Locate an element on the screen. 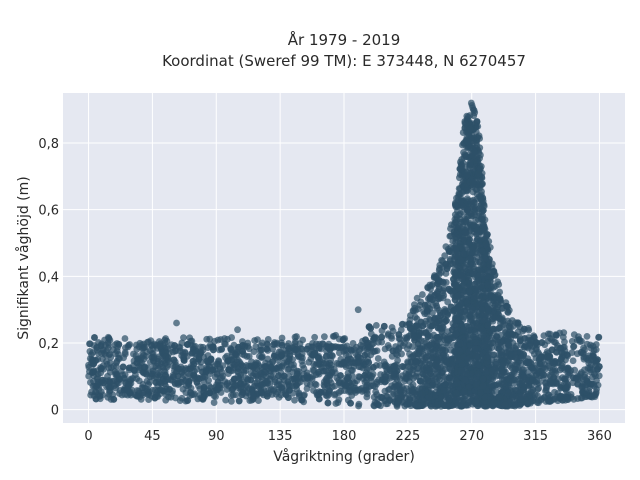 The height and width of the screenshot is (480, 640). y-tick-label: 0,4 is located at coordinates (48, 277).